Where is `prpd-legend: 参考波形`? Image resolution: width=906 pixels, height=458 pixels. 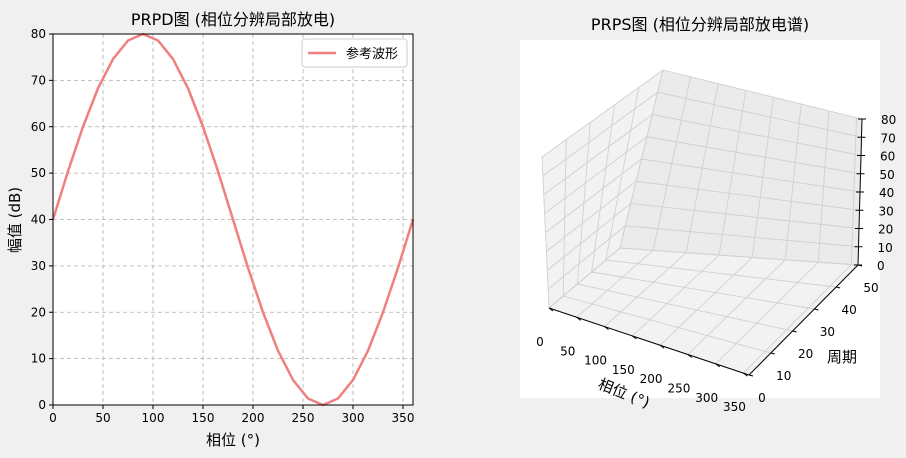
prpd-legend: 参考波形 is located at coordinates (354, 53).